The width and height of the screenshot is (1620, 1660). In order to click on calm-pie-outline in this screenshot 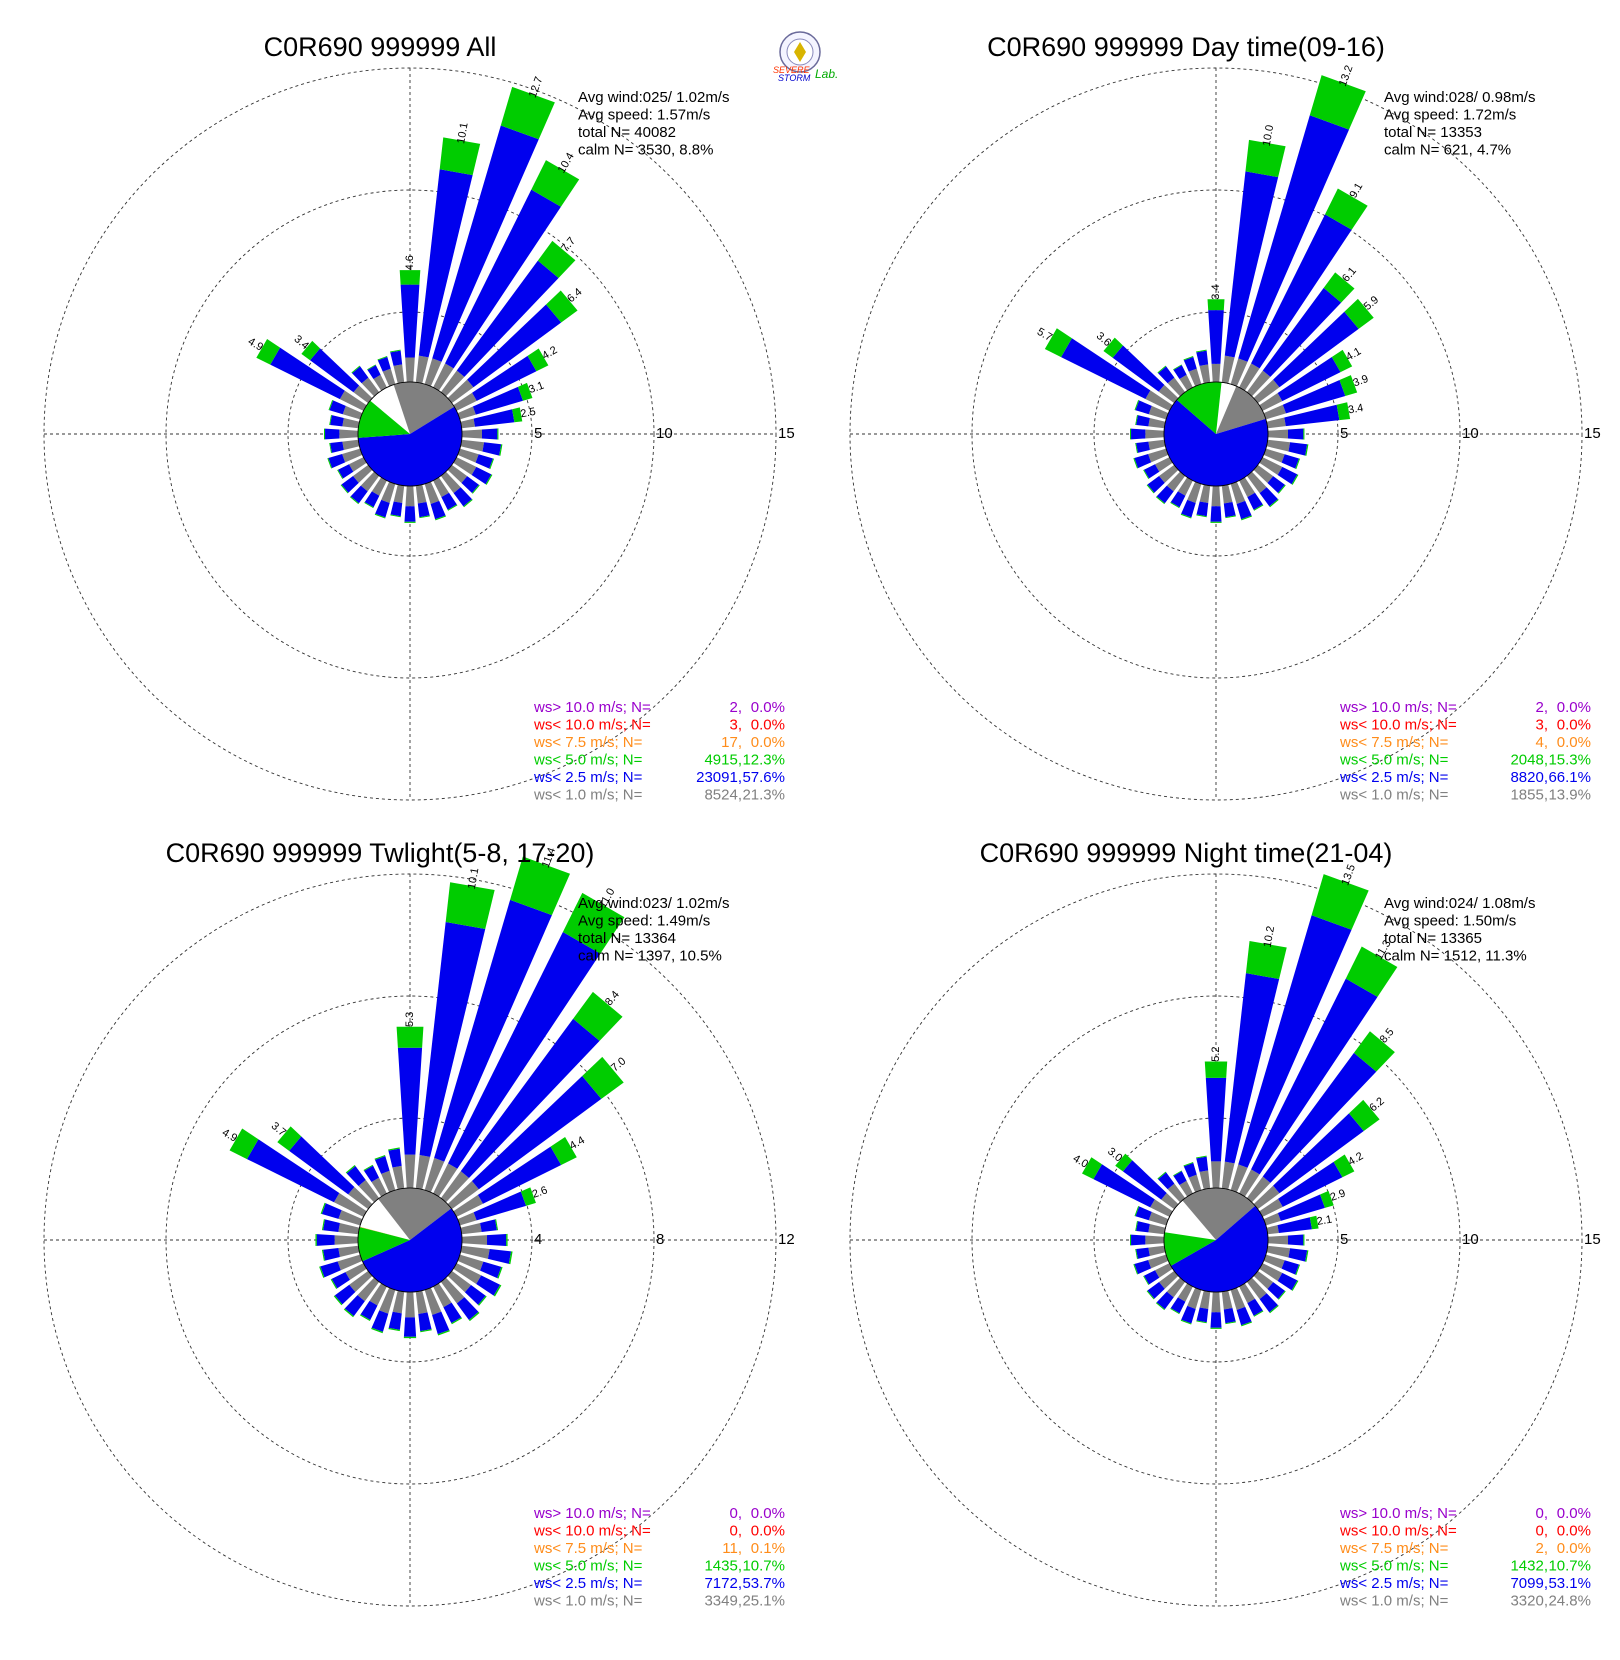, I will do `click(1216, 434)`.